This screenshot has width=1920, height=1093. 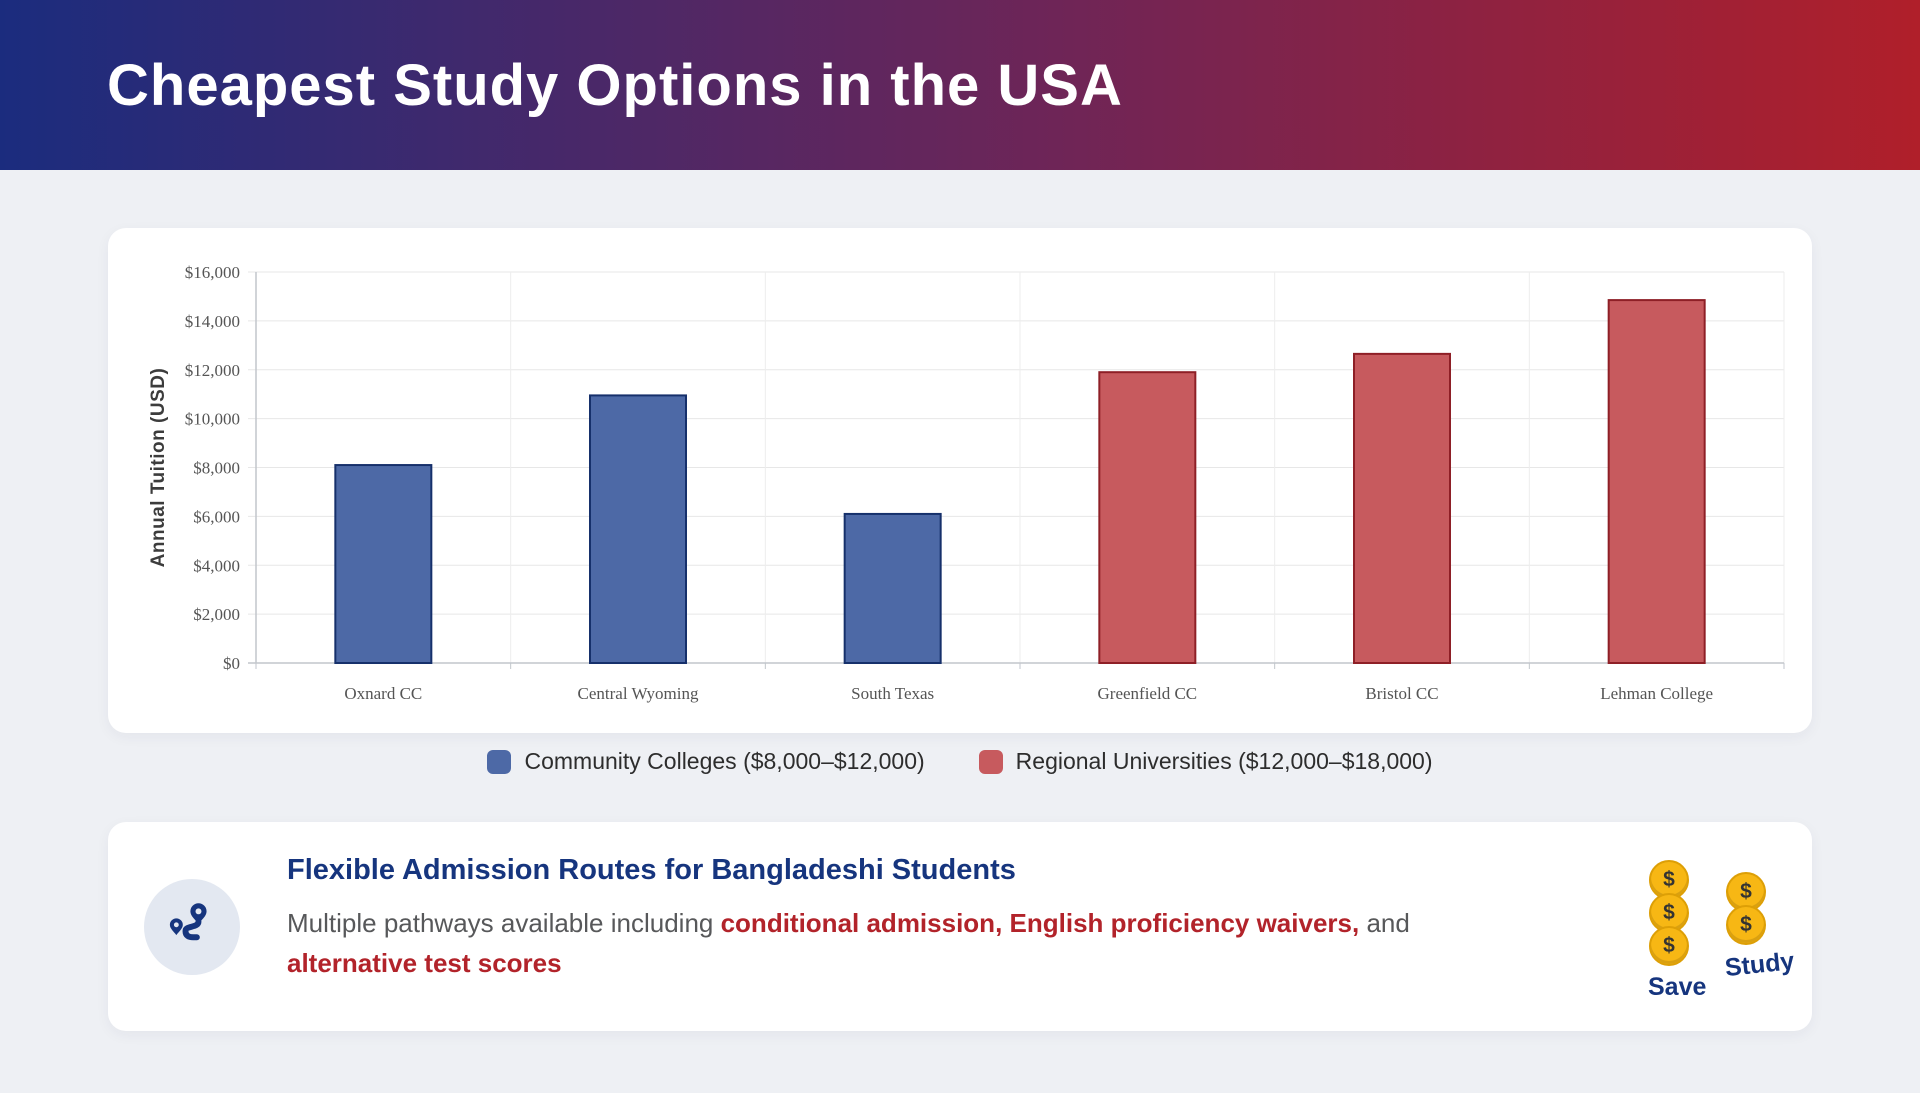 What do you see at coordinates (1184, 923) in the screenshot?
I see `highlight-english-waivers: English proficiency waivers,` at bounding box center [1184, 923].